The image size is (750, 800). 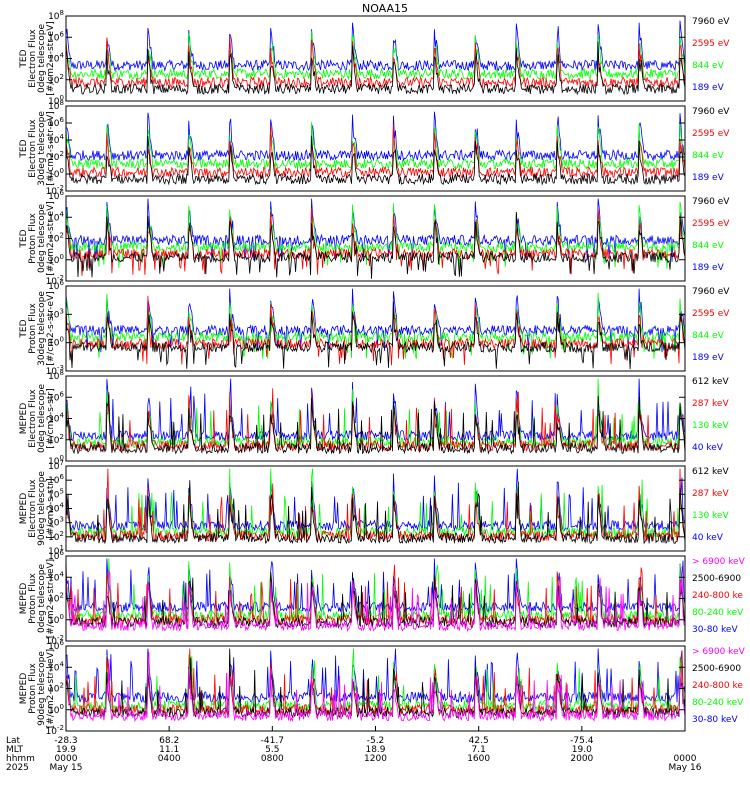 I want to click on x-tick-label: 5.5, so click(x=272, y=750).